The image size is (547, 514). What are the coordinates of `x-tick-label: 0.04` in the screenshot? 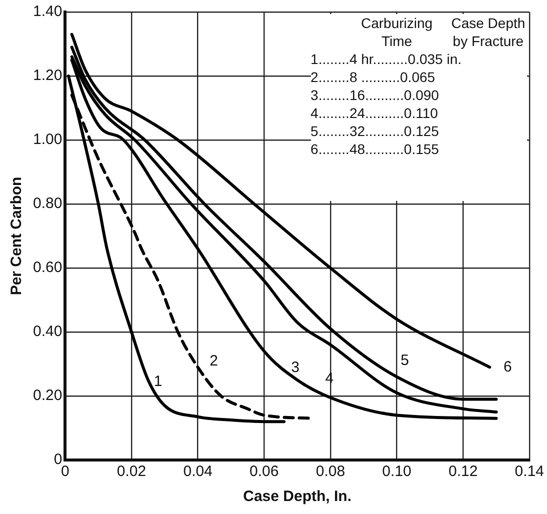 It's located at (197, 471).